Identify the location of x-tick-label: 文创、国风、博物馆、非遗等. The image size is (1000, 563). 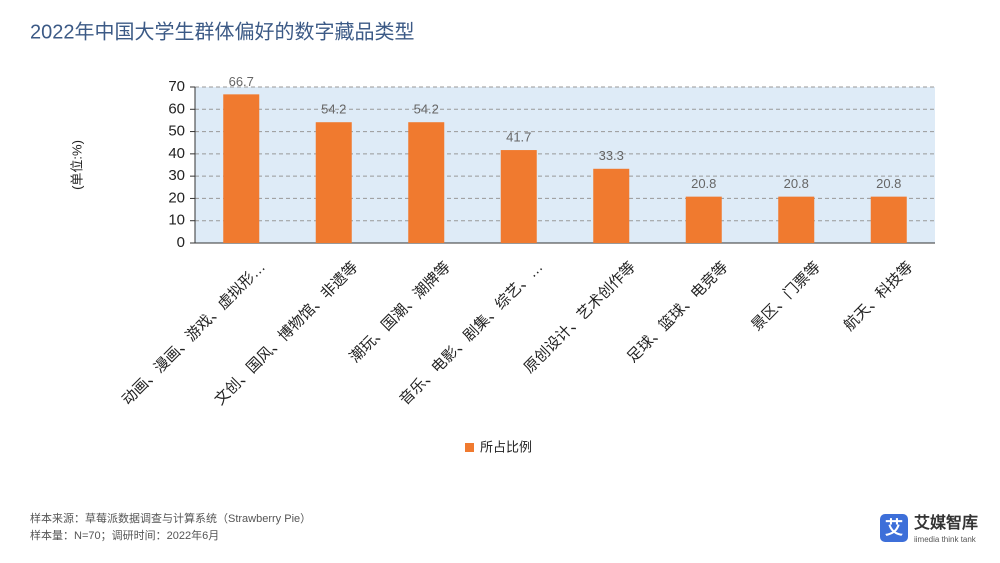
(286, 333).